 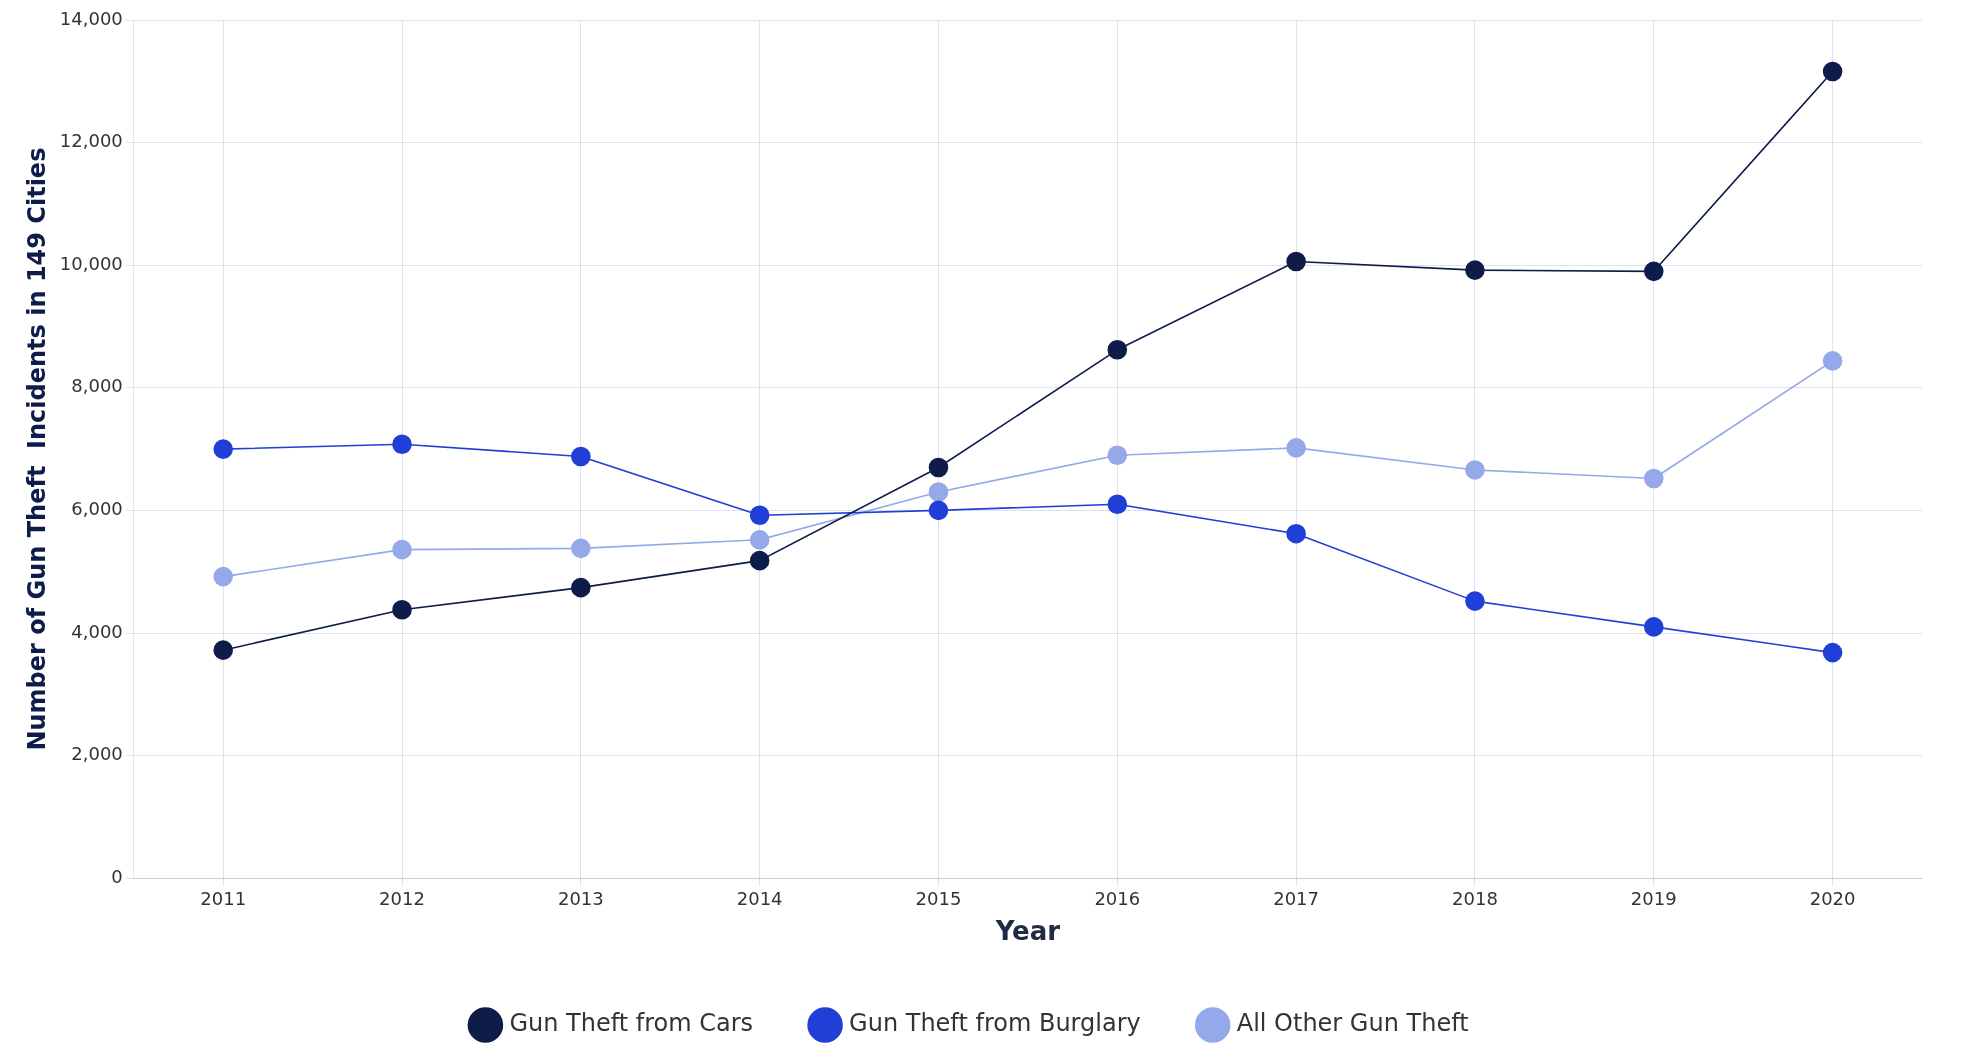 I want to click on legend-label: Gun Theft from Burglary, so click(x=995, y=1023).